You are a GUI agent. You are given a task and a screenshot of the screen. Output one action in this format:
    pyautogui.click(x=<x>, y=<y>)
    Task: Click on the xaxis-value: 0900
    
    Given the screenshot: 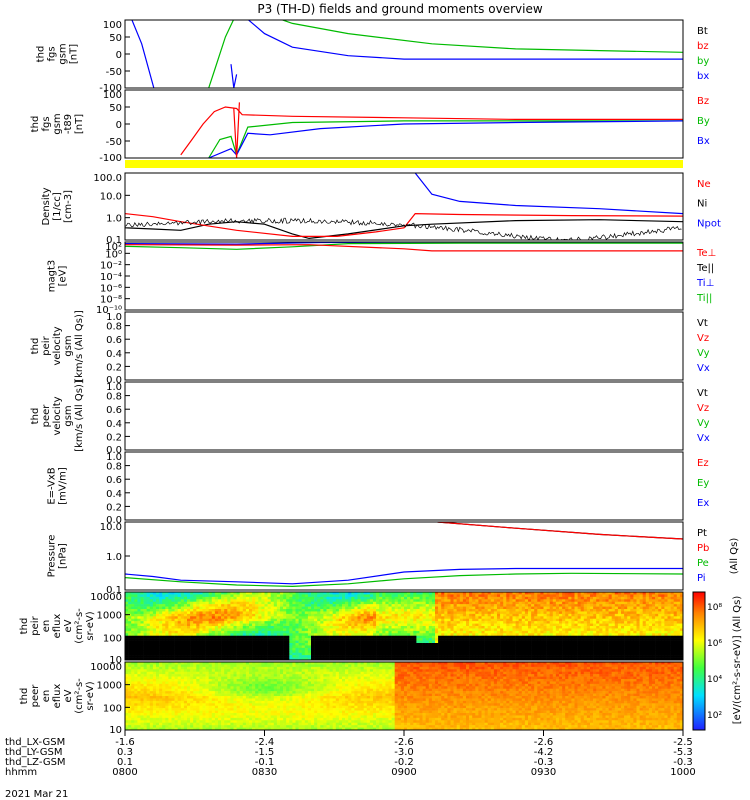 What is the action you would take?
    pyautogui.click(x=403, y=772)
    